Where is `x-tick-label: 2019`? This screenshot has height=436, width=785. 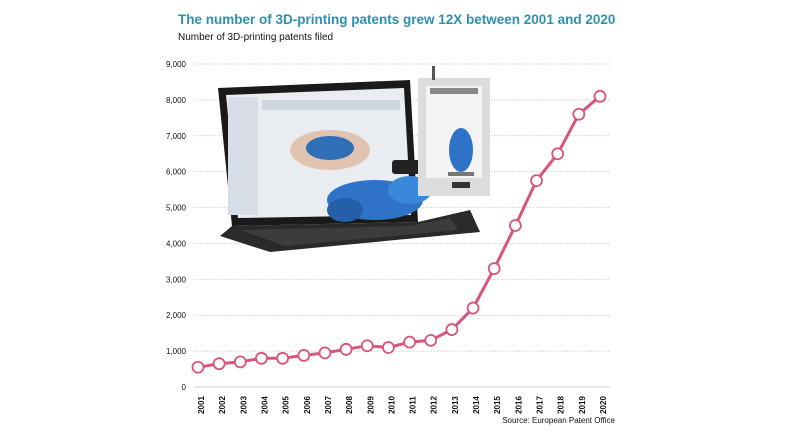
x-tick-label: 2019 is located at coordinates (582, 405).